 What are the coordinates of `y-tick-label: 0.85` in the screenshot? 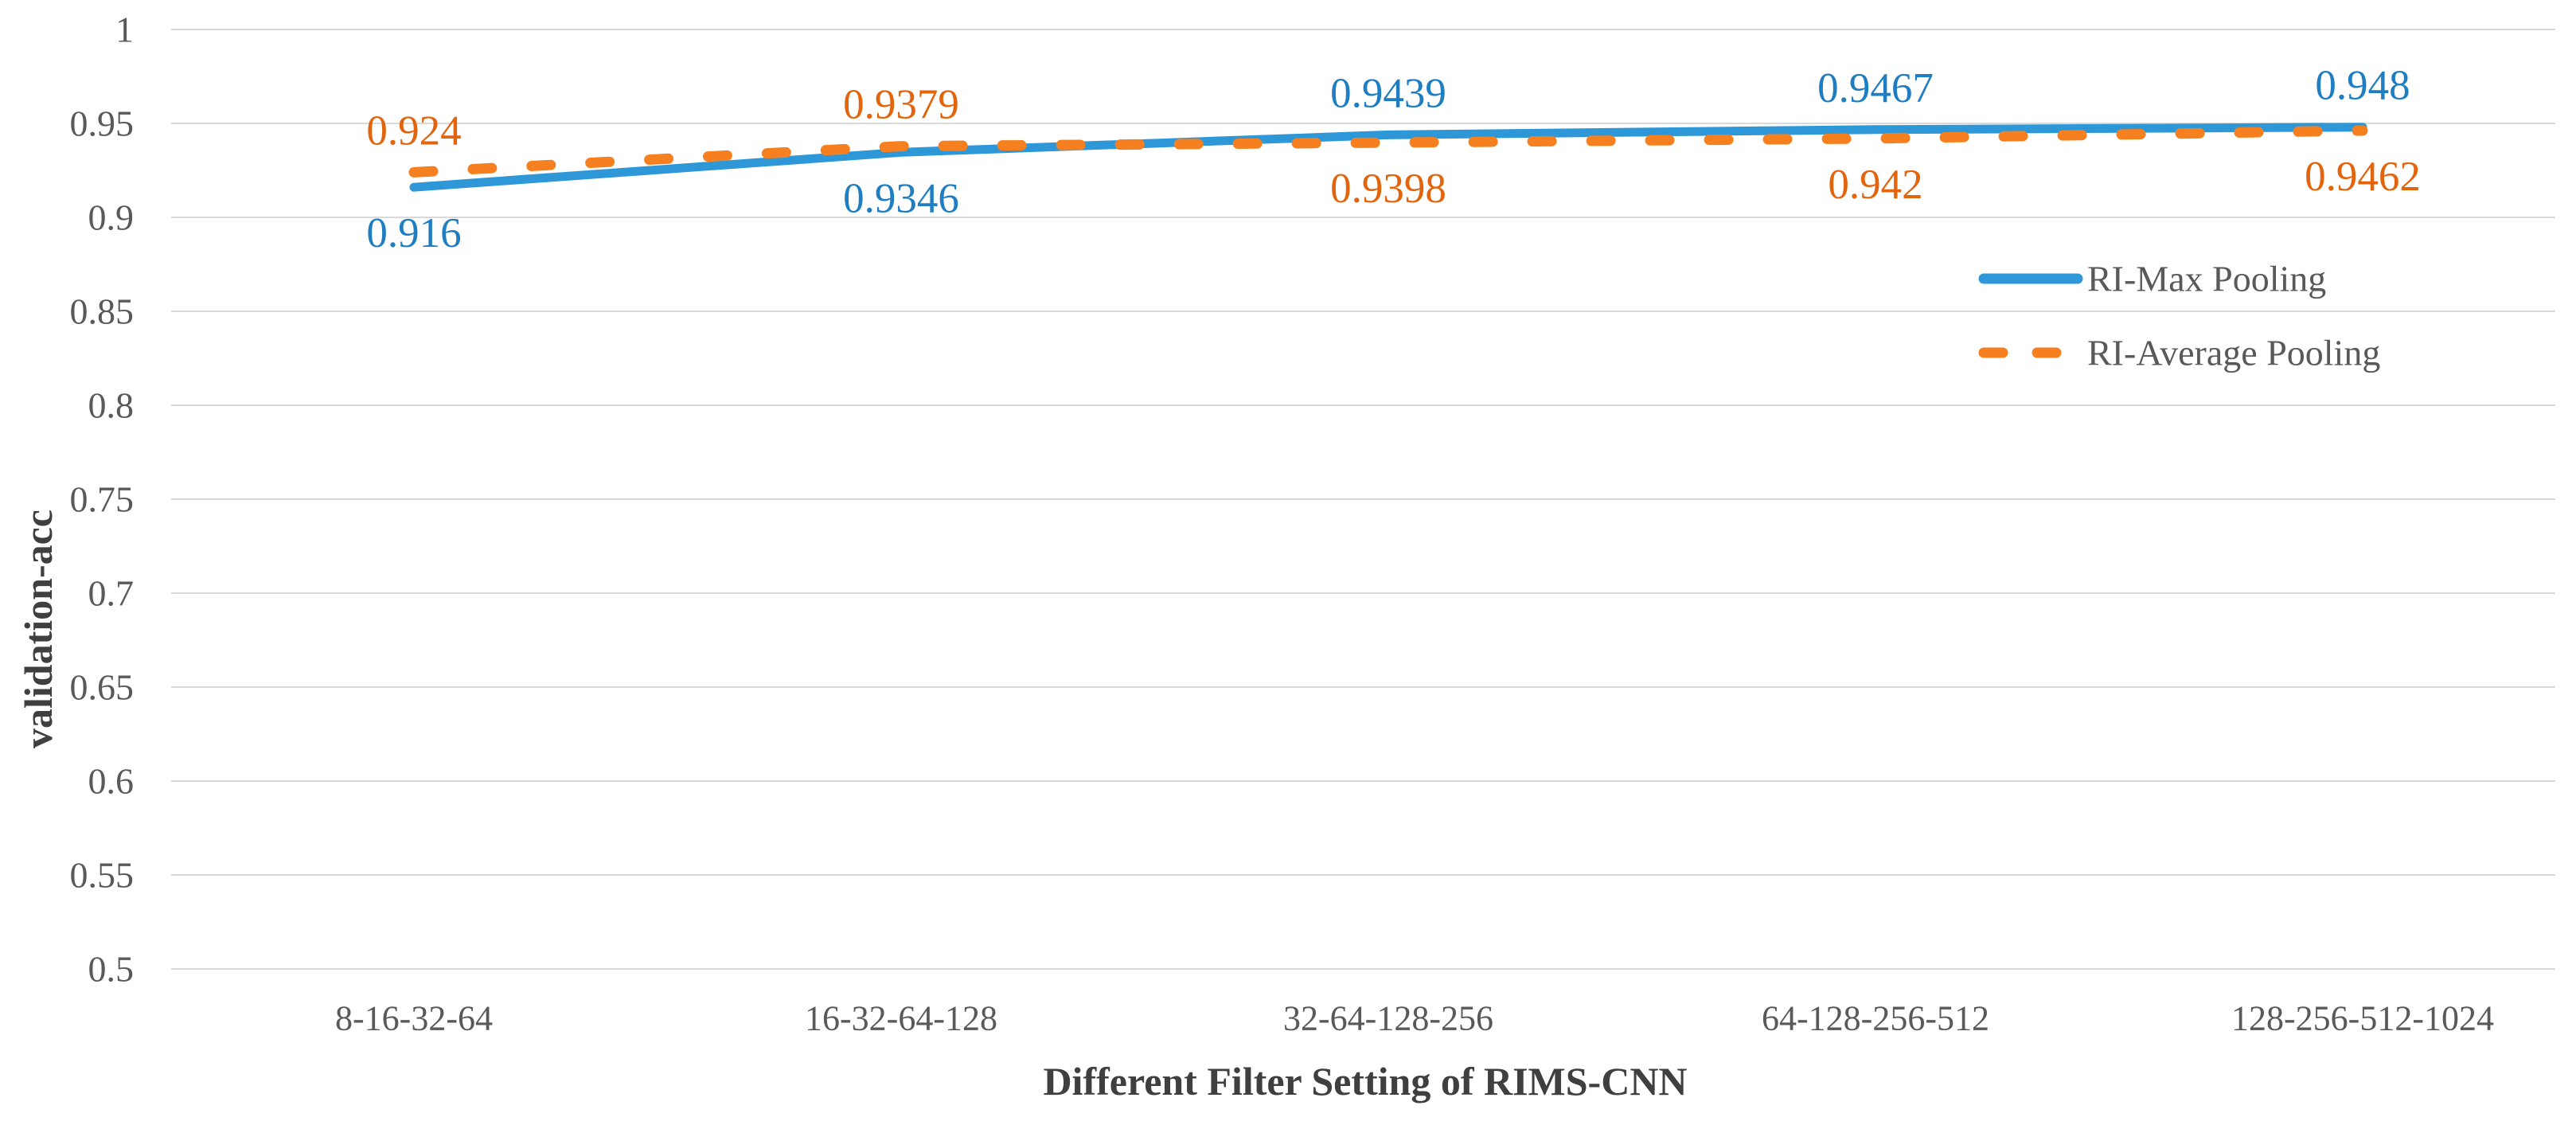 It's located at (102, 311).